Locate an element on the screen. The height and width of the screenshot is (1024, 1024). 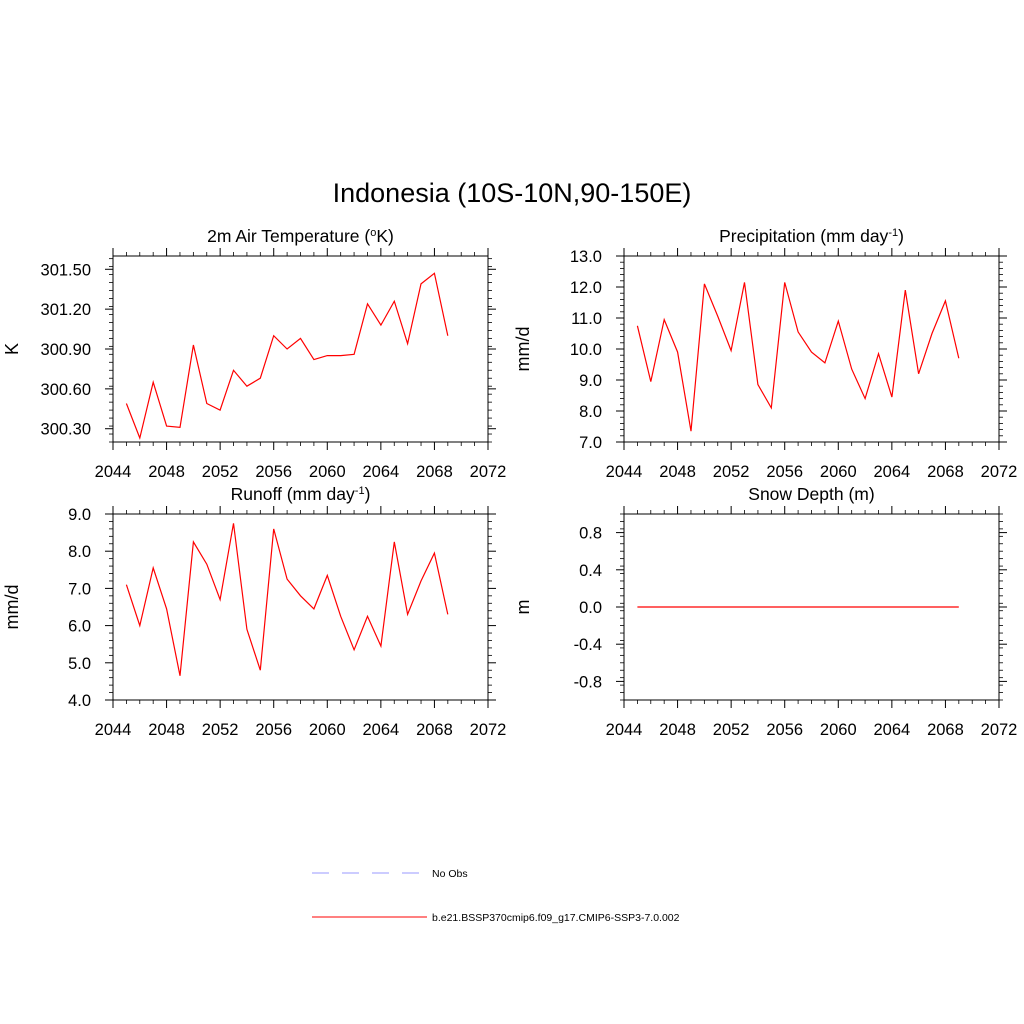
temperature-xtick-label: 2048 is located at coordinates (166, 472).